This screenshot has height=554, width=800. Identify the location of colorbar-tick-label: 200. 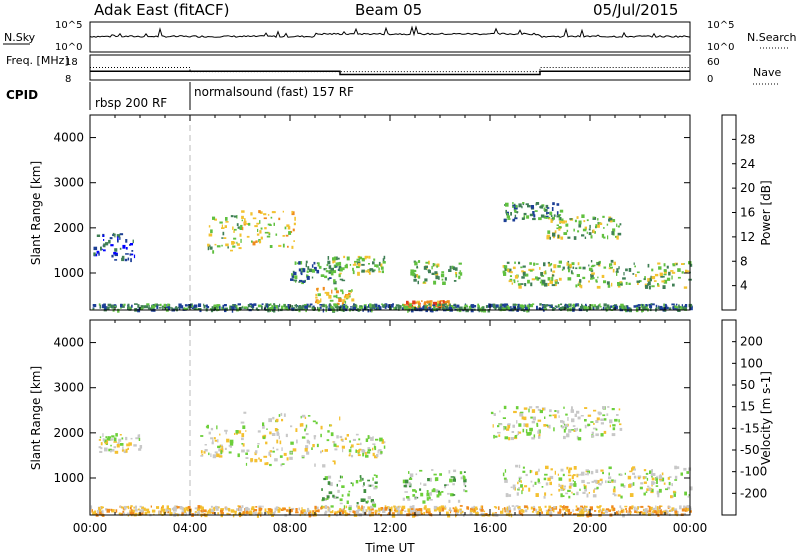
(751, 342).